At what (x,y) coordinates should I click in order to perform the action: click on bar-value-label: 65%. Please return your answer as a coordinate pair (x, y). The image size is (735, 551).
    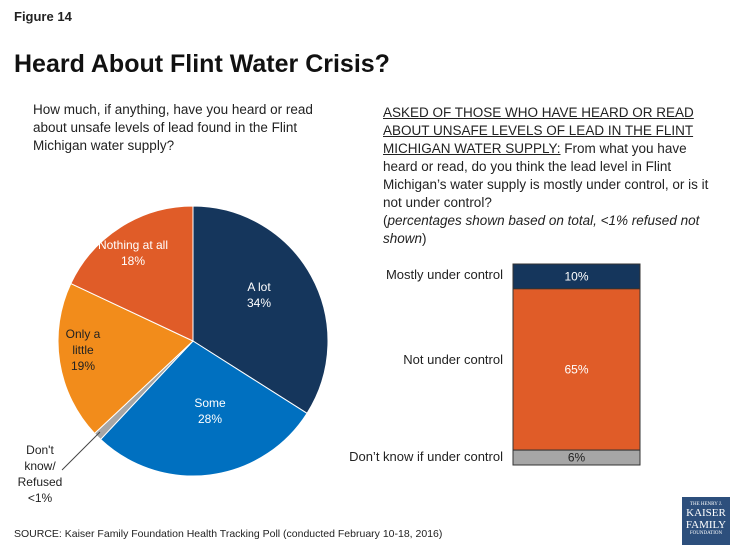
    Looking at the image, I should click on (576, 369).